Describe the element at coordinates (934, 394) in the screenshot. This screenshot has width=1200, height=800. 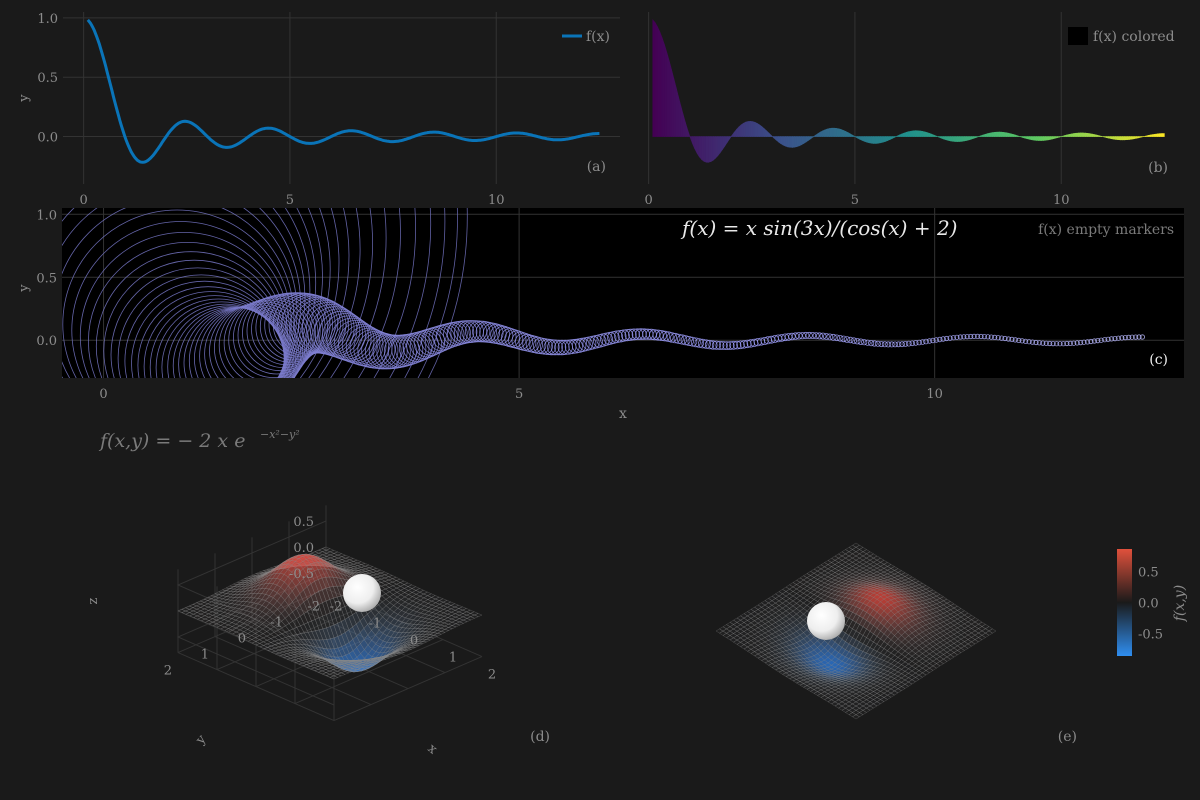
I see `panel-c-xtick-label: 10` at that location.